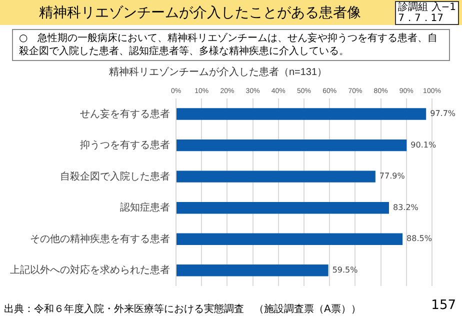 This screenshot has height=320, width=462. I want to click on text: 7．7．17, so click(421, 18).